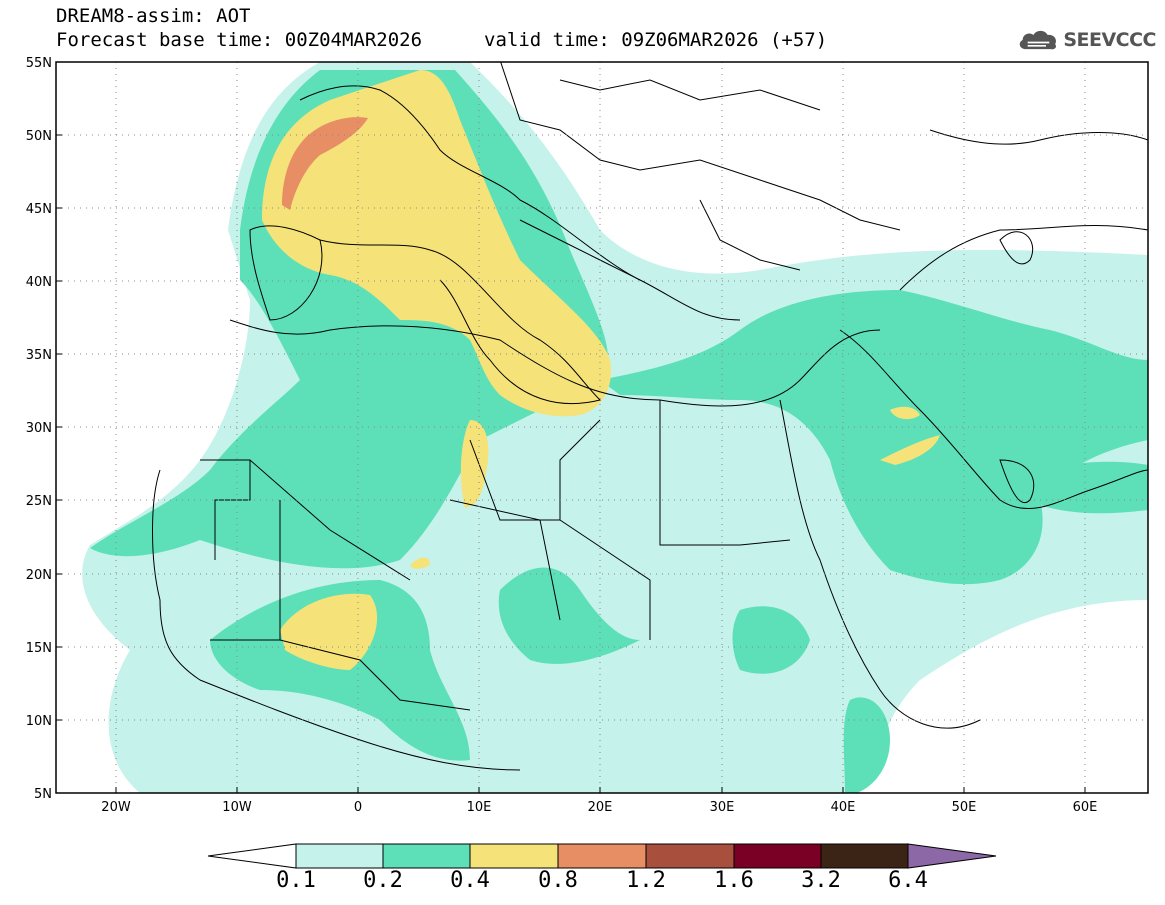  What do you see at coordinates (43, 794) in the screenshot?
I see `lat-label: 5N` at bounding box center [43, 794].